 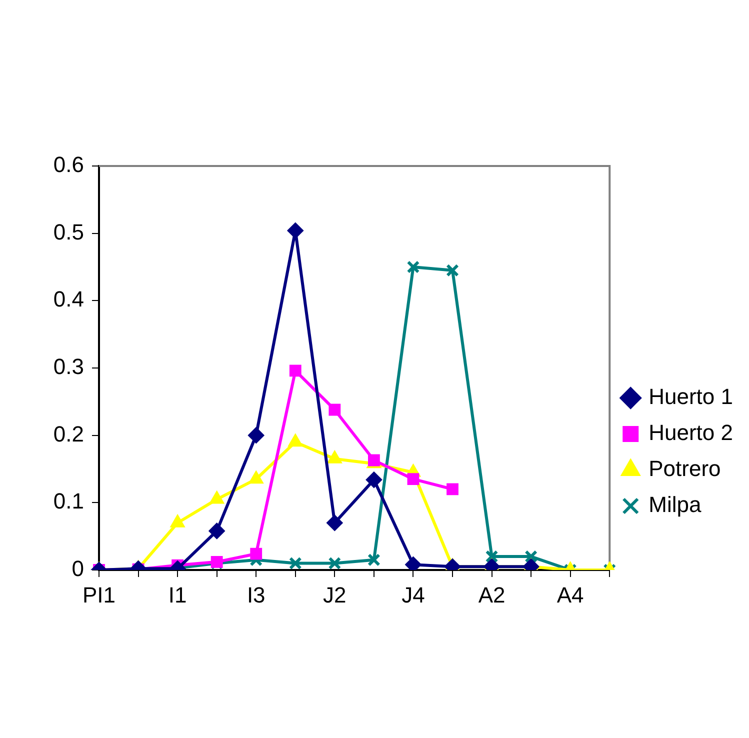 What do you see at coordinates (177, 595) in the screenshot?
I see `x-tick-label: I1` at bounding box center [177, 595].